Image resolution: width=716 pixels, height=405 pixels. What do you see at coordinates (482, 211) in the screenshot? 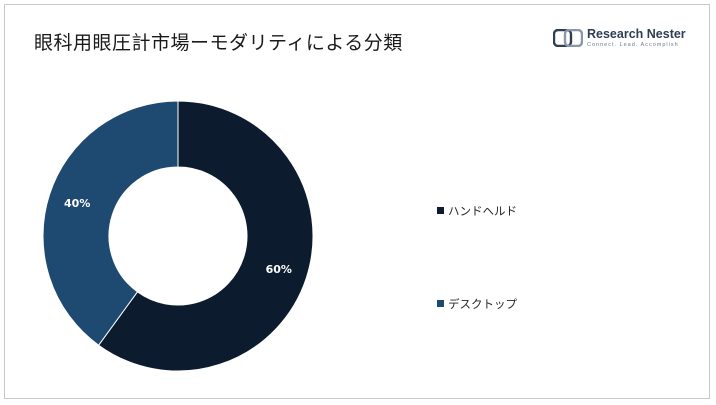
I see `legend-label-handheld: ハンドヘルド` at bounding box center [482, 211].